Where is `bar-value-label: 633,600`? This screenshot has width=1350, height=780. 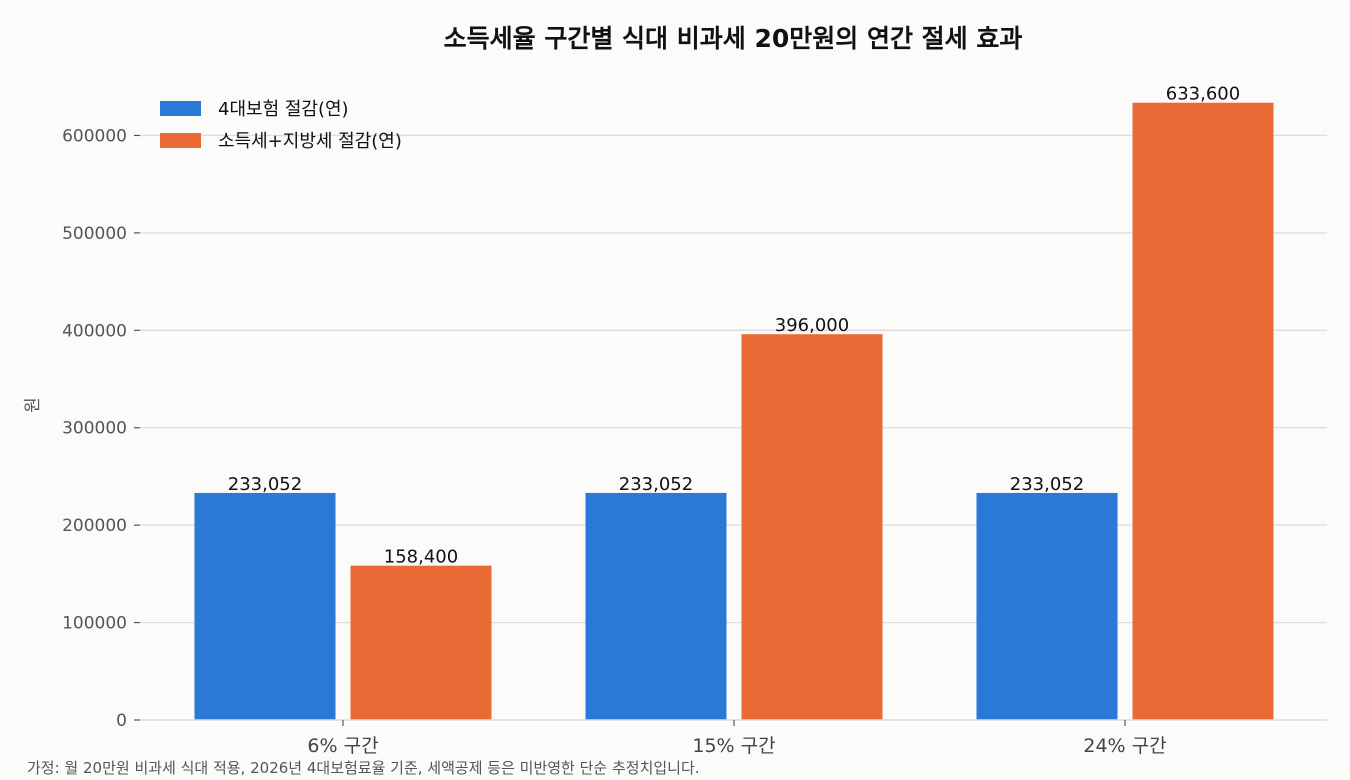 bar-value-label: 633,600 is located at coordinates (1203, 94).